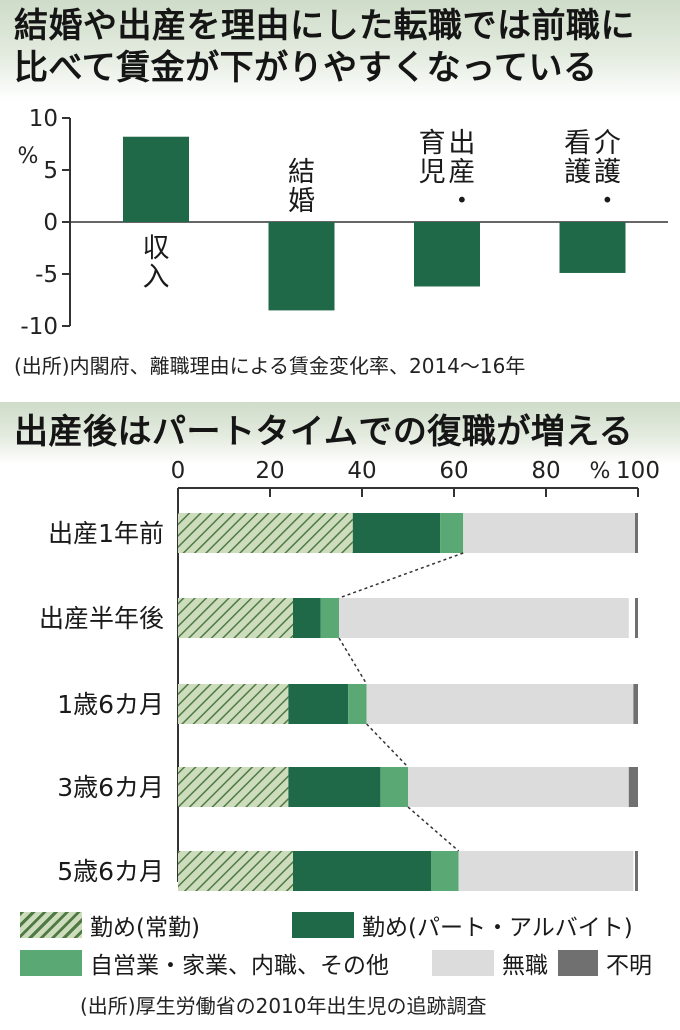 The width and height of the screenshot is (680, 1030). What do you see at coordinates (605, 963) in the screenshot?
I see `legend-item-unknown: 不明` at bounding box center [605, 963].